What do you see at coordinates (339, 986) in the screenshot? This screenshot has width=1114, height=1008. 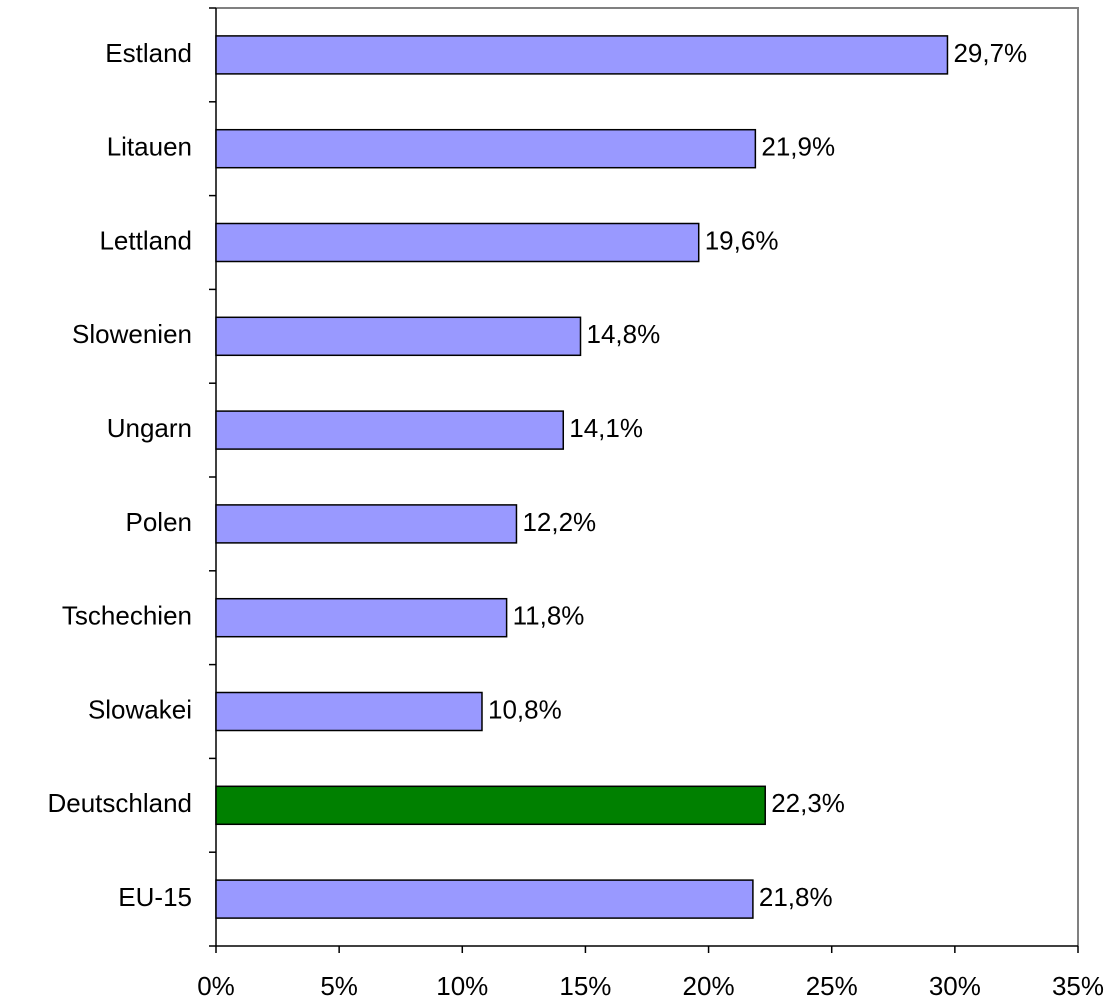 I see `x-tick-label: 5%` at bounding box center [339, 986].